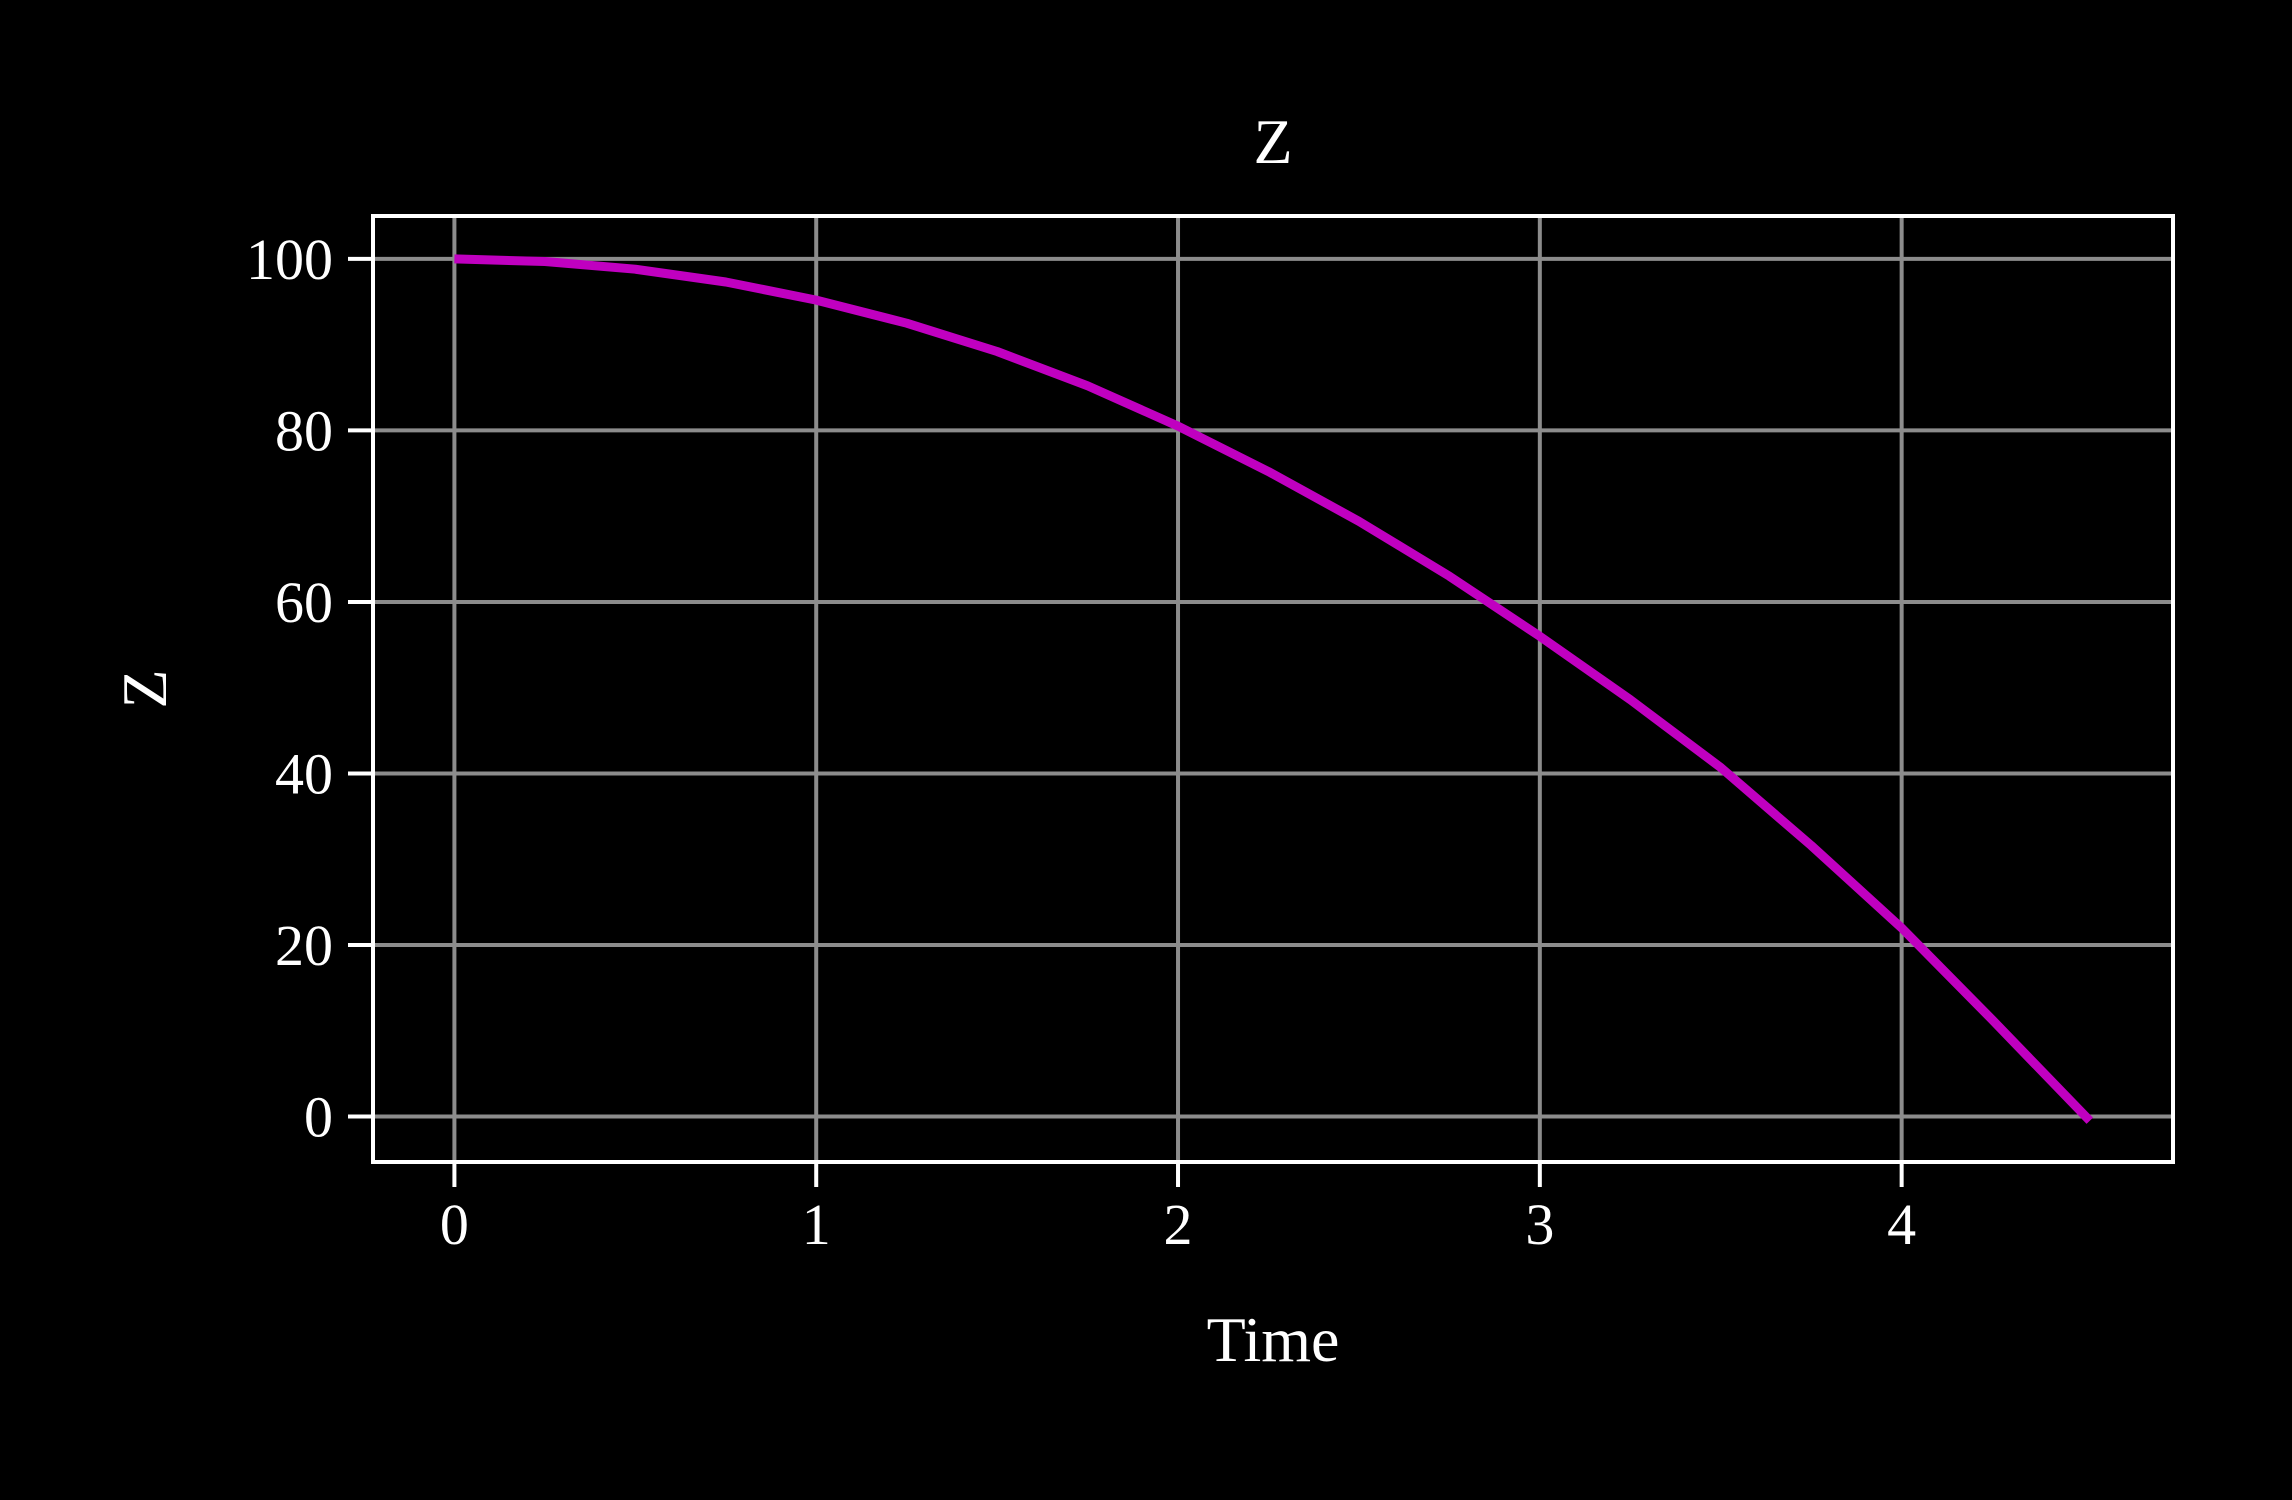 Image resolution: width=2292 pixels, height=1500 pixels. What do you see at coordinates (304, 945) in the screenshot?
I see `y-tick-label: 20` at bounding box center [304, 945].